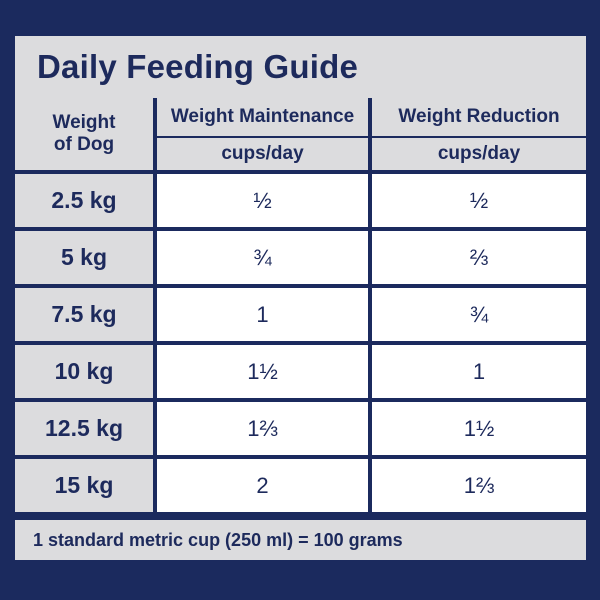 The image size is (600, 600). What do you see at coordinates (263, 370) in the screenshot?
I see `maintenance-cell: 1½` at bounding box center [263, 370].